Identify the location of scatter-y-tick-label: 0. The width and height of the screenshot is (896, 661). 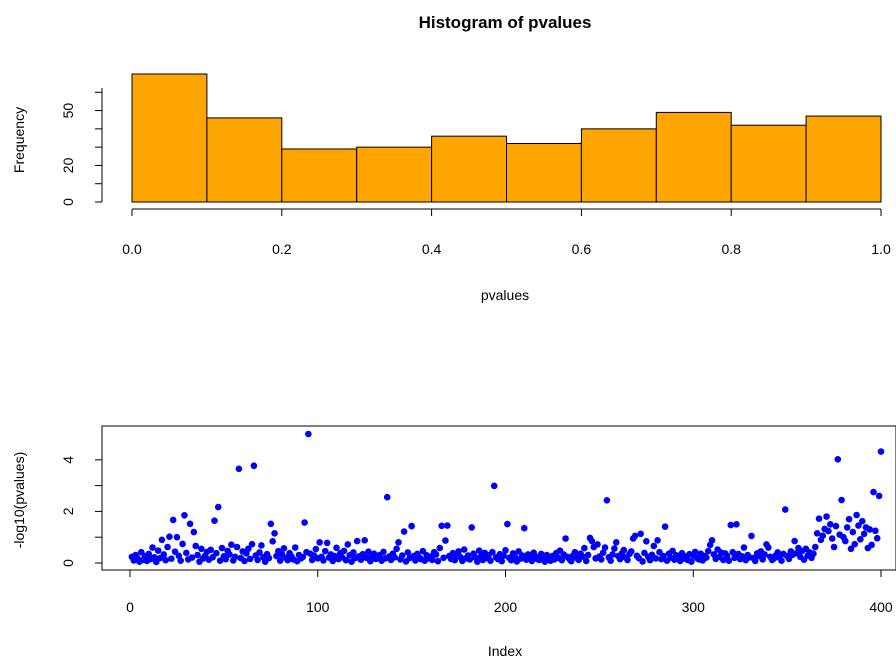
(68, 563).